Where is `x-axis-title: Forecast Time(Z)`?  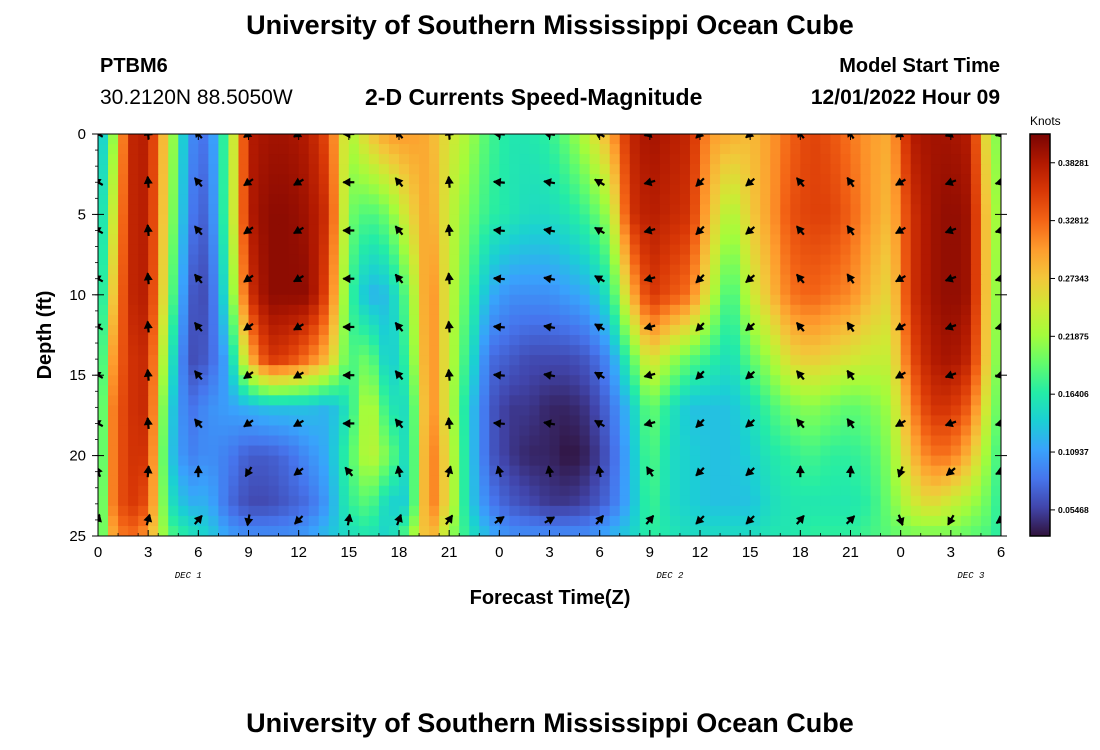 x-axis-title: Forecast Time(Z) is located at coordinates (550, 598).